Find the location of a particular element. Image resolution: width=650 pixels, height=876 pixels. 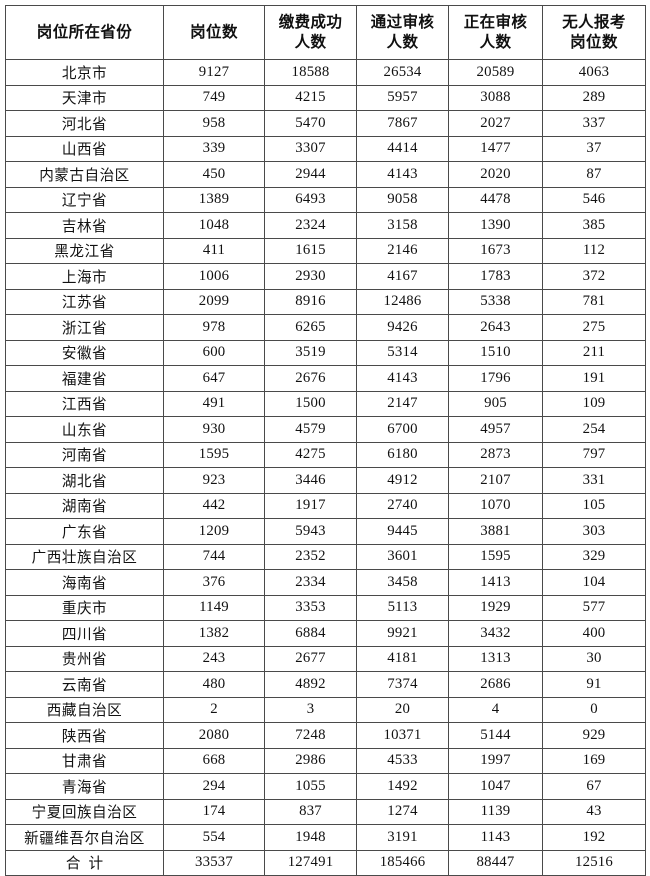

cell-province: 陕西省 is located at coordinates (84, 735).